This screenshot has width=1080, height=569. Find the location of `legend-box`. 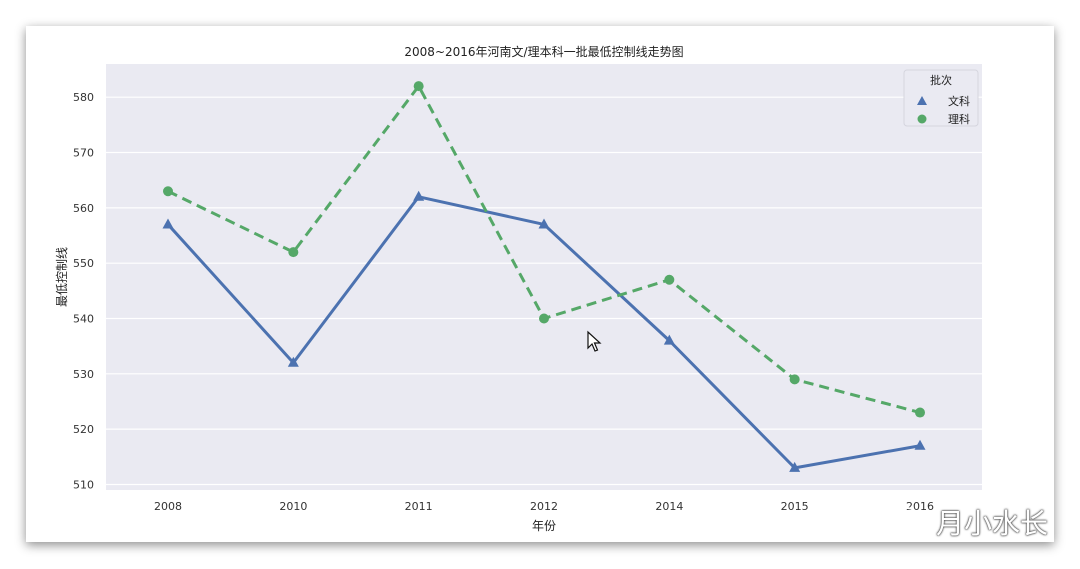

legend-box is located at coordinates (941, 98).